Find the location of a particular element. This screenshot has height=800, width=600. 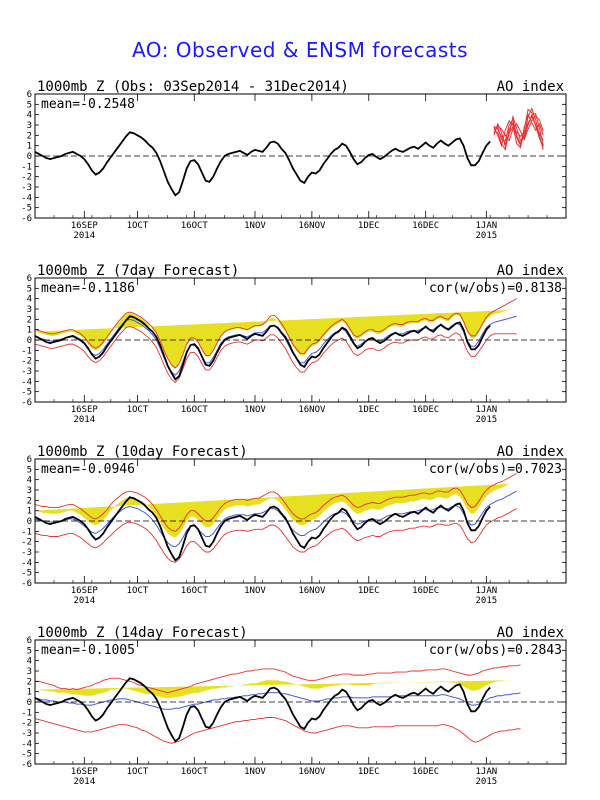

cor-text: cor(w/obs)=0.8138 is located at coordinates (495, 288).